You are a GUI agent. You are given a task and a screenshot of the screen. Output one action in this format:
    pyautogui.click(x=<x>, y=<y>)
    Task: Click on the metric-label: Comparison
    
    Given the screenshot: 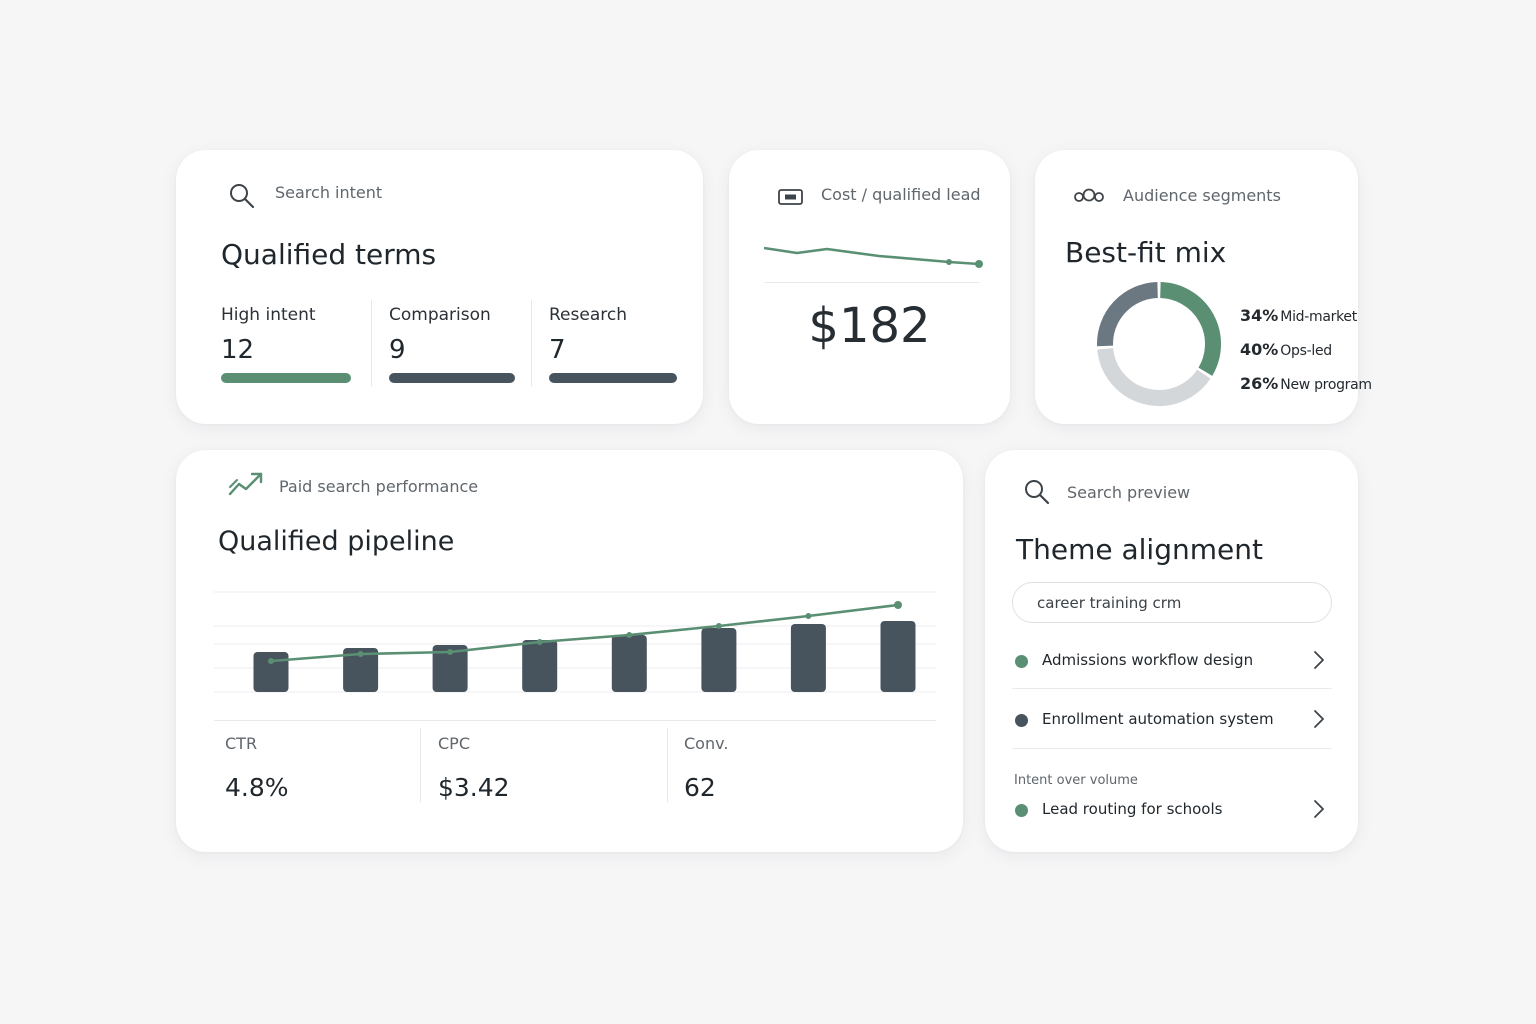 What is the action you would take?
    pyautogui.click(x=440, y=315)
    